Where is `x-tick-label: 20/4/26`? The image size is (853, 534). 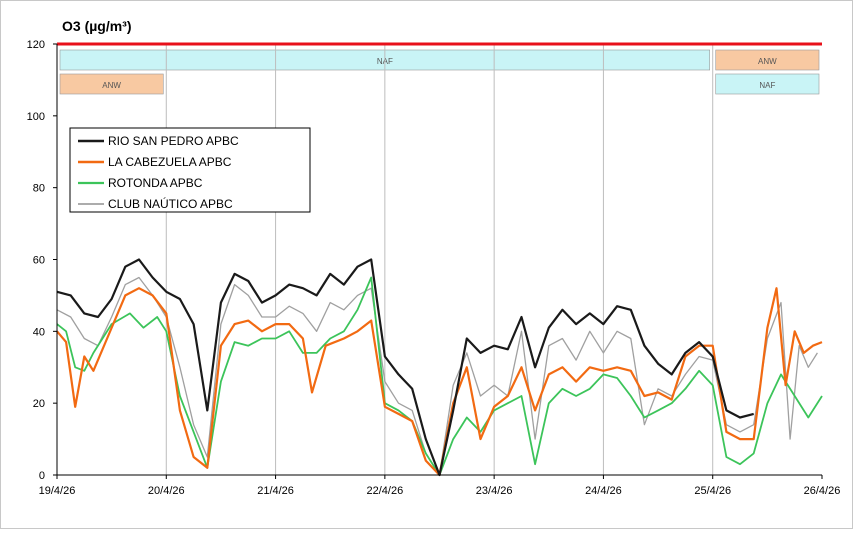
x-tick-label: 20/4/26 is located at coordinates (166, 491).